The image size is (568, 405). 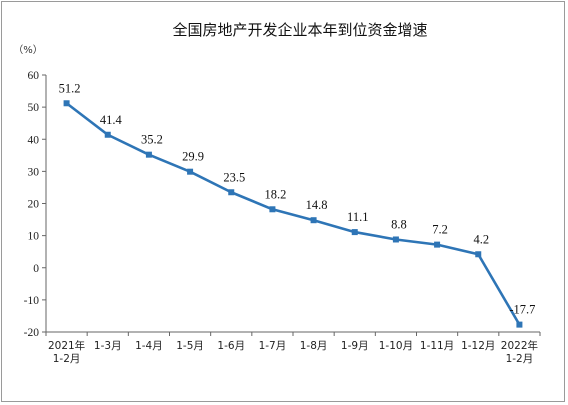 I want to click on x-tick-label: 1-5月, so click(x=190, y=346).